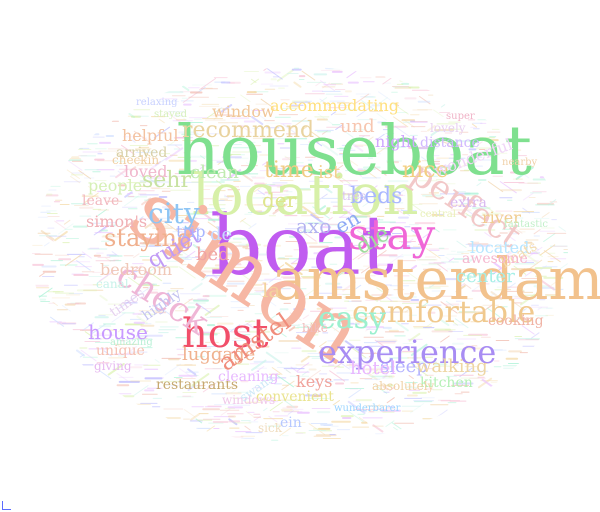 The height and width of the screenshot is (512, 600). What do you see at coordinates (219, 354) in the screenshot?
I see `word-luggage: luggage` at bounding box center [219, 354].